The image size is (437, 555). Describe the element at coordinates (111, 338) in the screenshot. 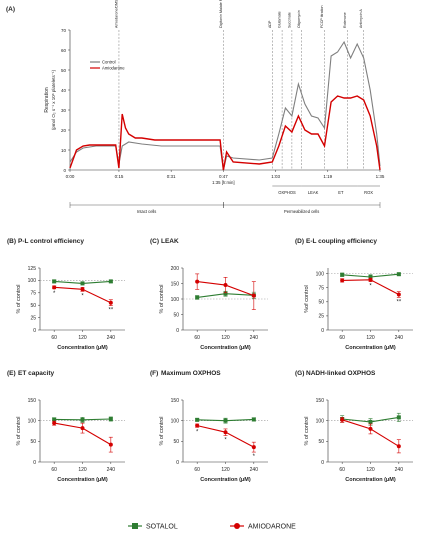

I see `panel-b-x-tick-label: 240` at that location.